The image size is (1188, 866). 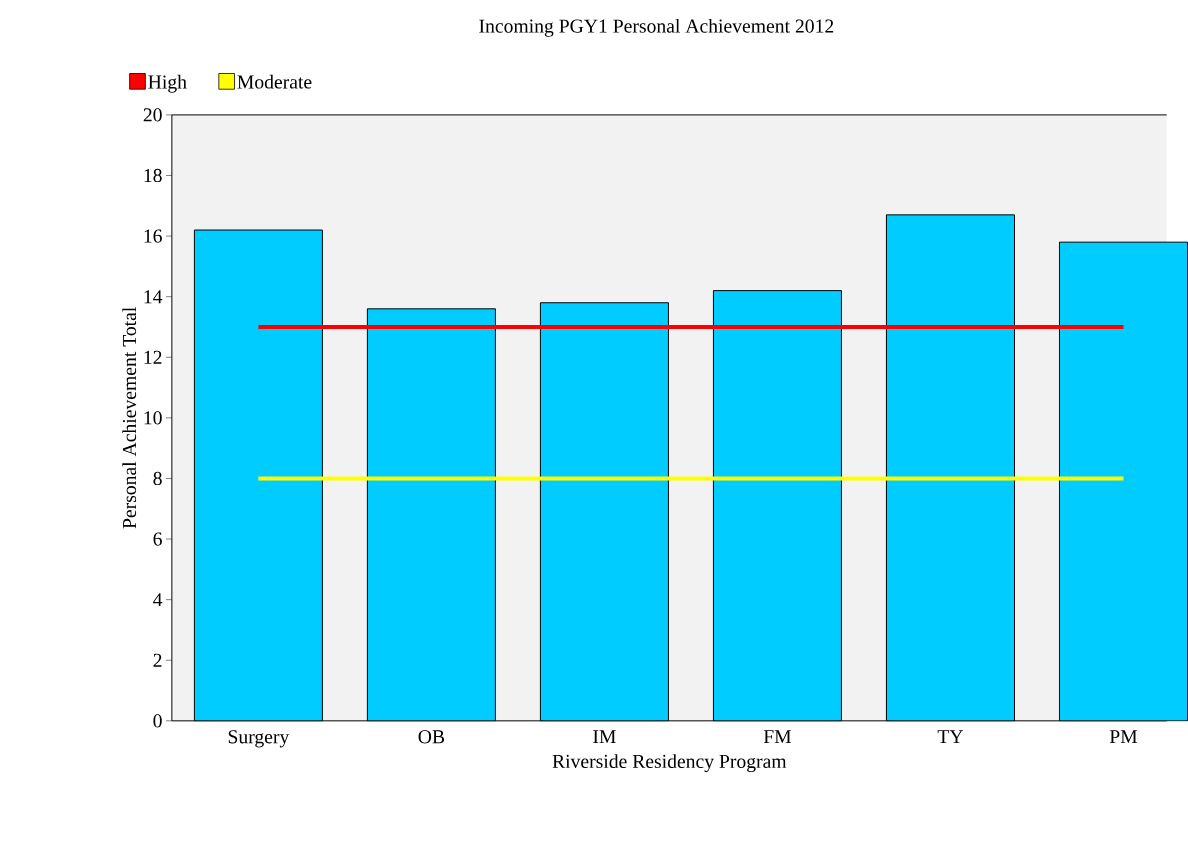 What do you see at coordinates (153, 175) in the screenshot?
I see `y-tick-label: 18` at bounding box center [153, 175].